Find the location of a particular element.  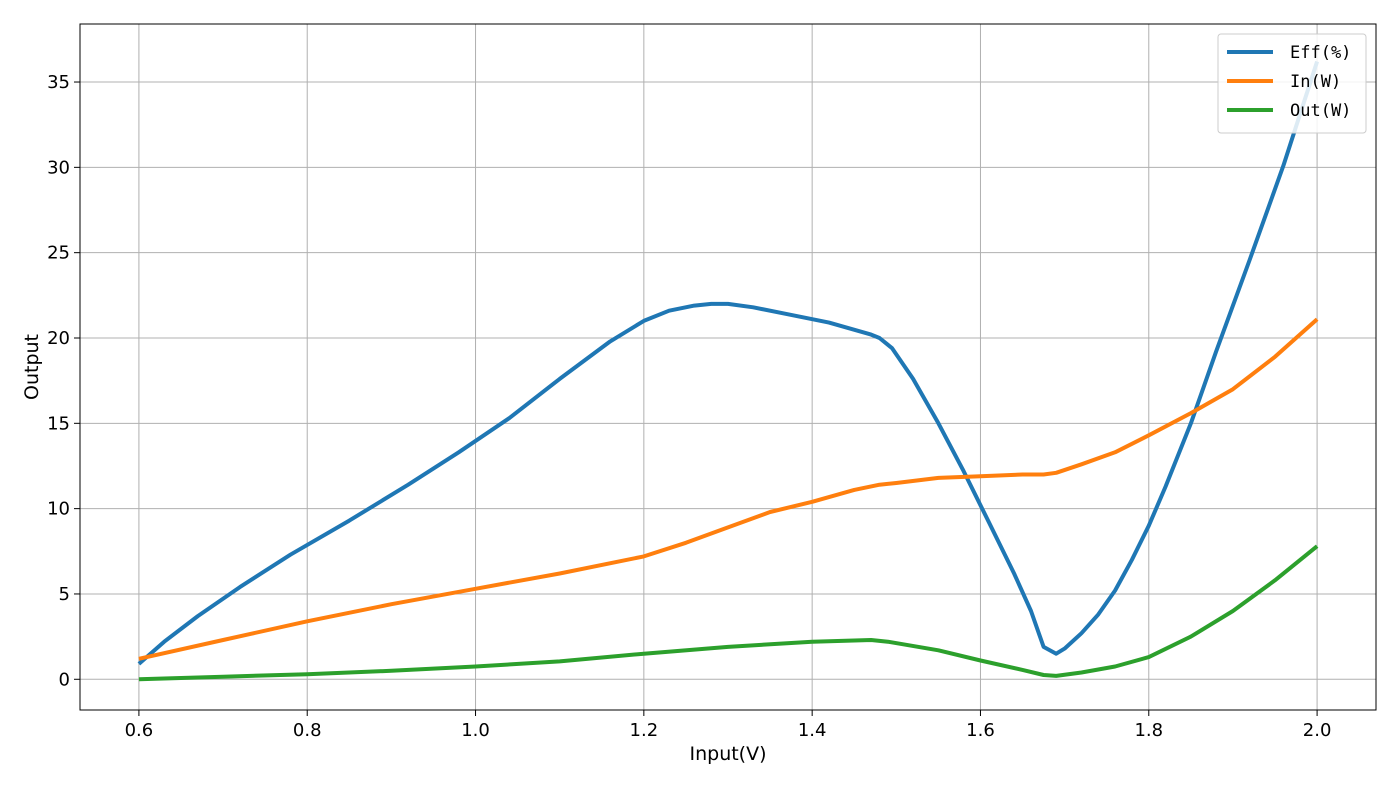

legend-entry-label: Eff(%) is located at coordinates (1320, 53).